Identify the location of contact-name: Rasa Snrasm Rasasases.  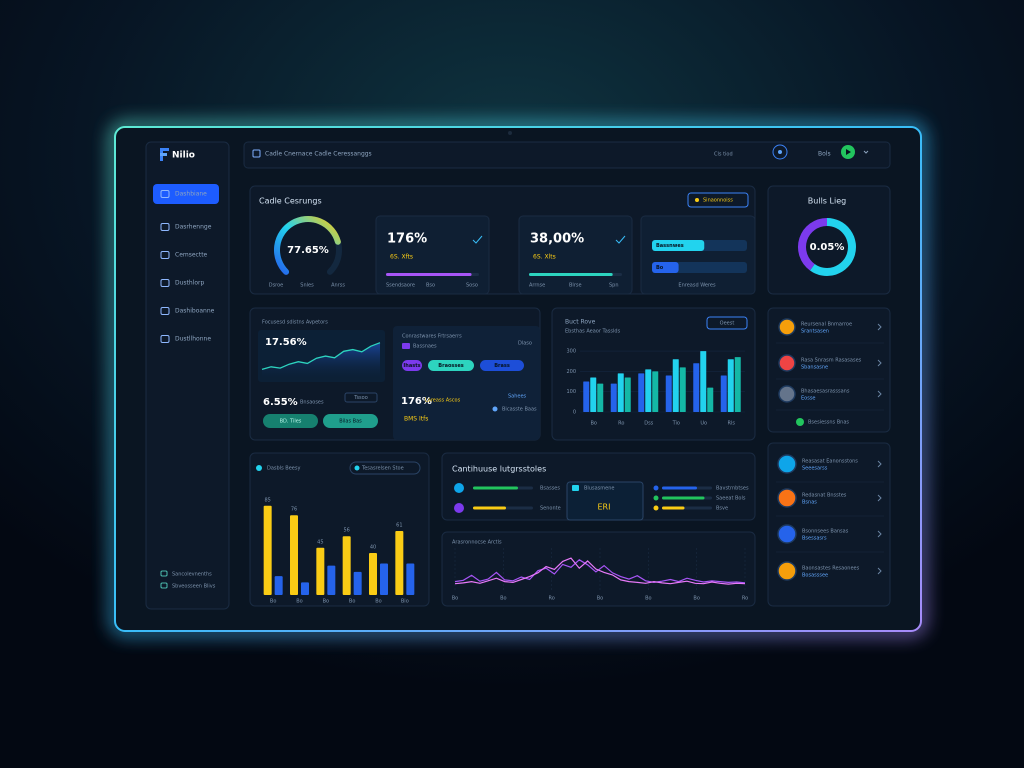
(831, 361).